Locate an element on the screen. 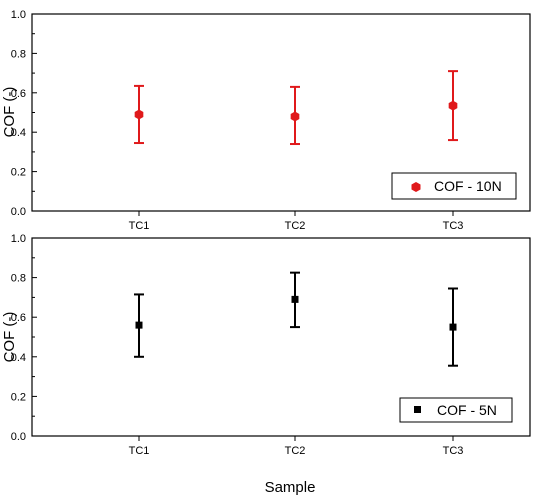  legend-top: COF - 10N is located at coordinates (454, 186).